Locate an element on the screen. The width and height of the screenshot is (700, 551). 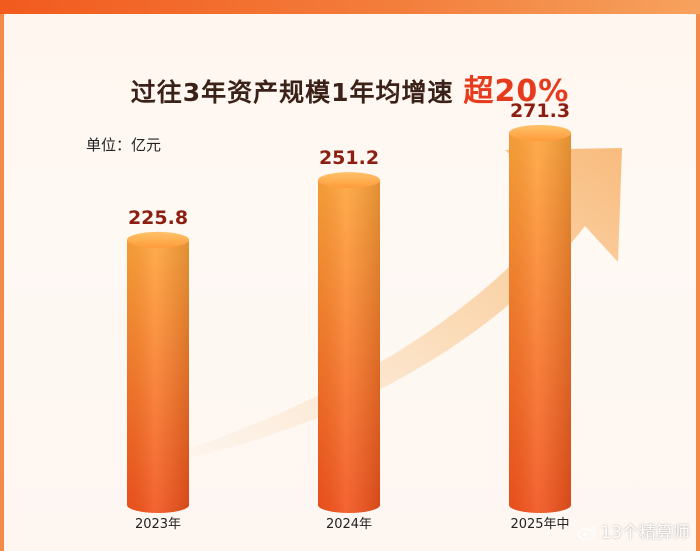
title-highlight: 超20% is located at coordinates (516, 91).